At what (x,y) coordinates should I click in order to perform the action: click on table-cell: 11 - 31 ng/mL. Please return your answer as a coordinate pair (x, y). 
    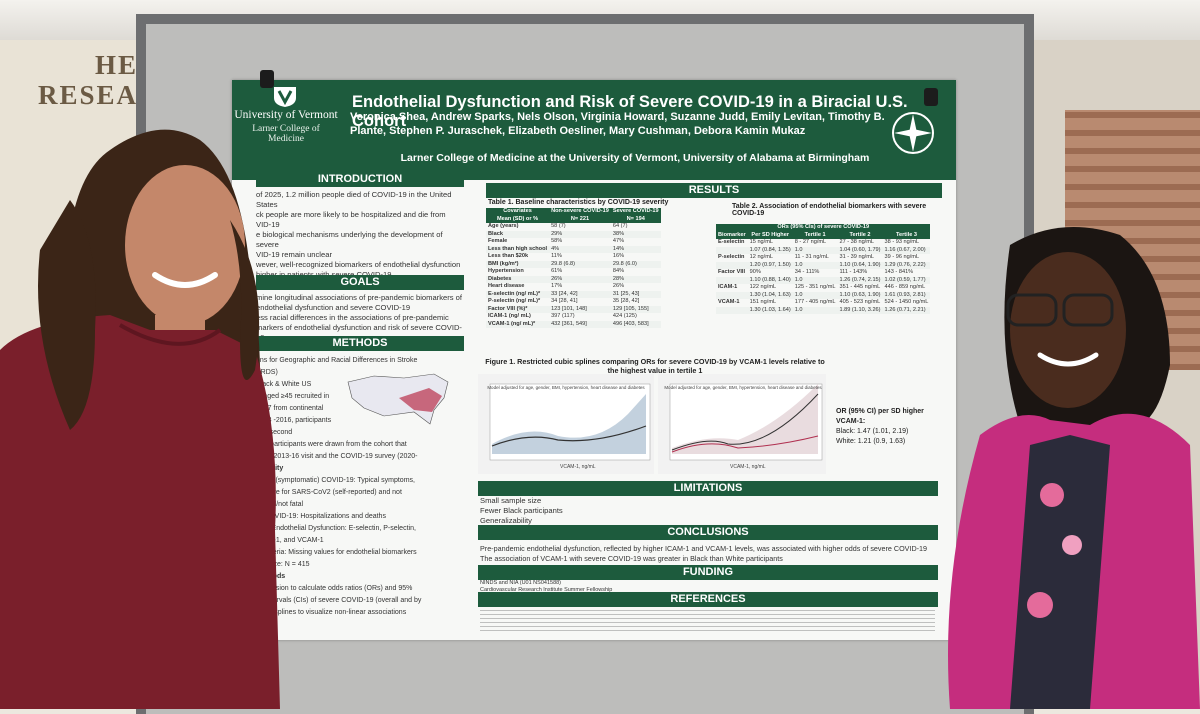
    Looking at the image, I should click on (811, 257).